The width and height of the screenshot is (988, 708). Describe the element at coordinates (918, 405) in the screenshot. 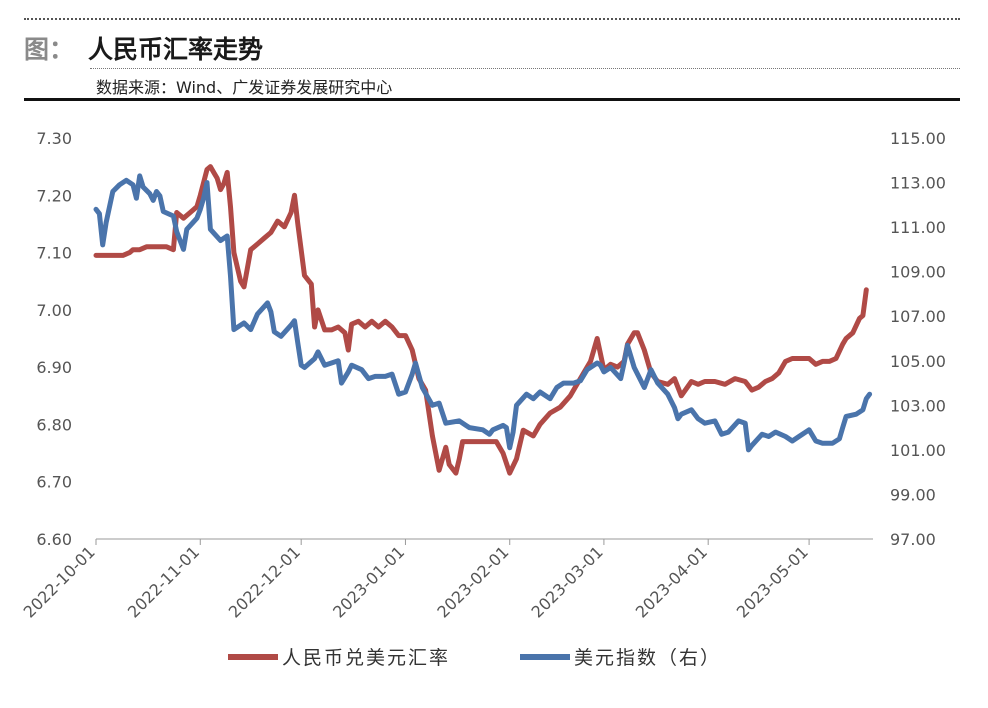

I see `right-tick-label: 103.00` at that location.